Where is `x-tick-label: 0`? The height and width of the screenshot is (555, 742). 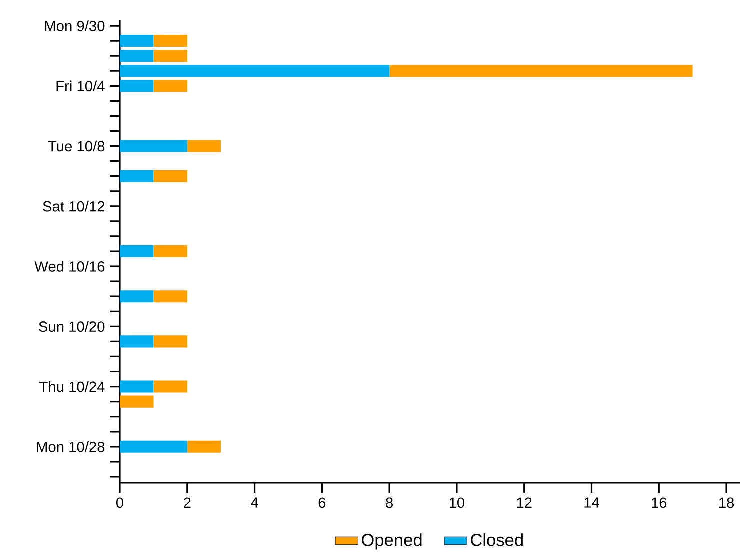
x-tick-label: 0 is located at coordinates (120, 503).